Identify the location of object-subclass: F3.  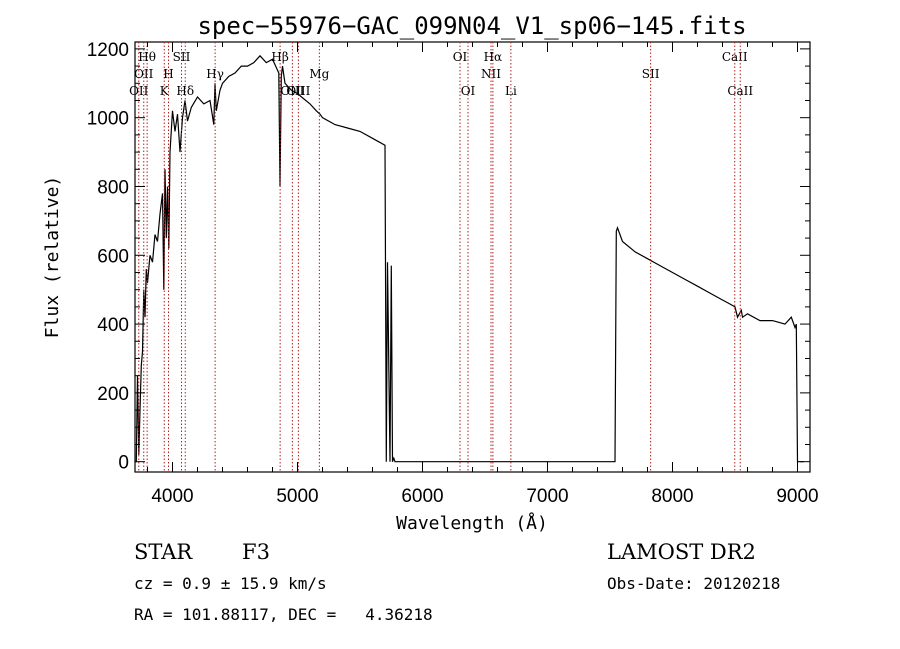
(256, 552).